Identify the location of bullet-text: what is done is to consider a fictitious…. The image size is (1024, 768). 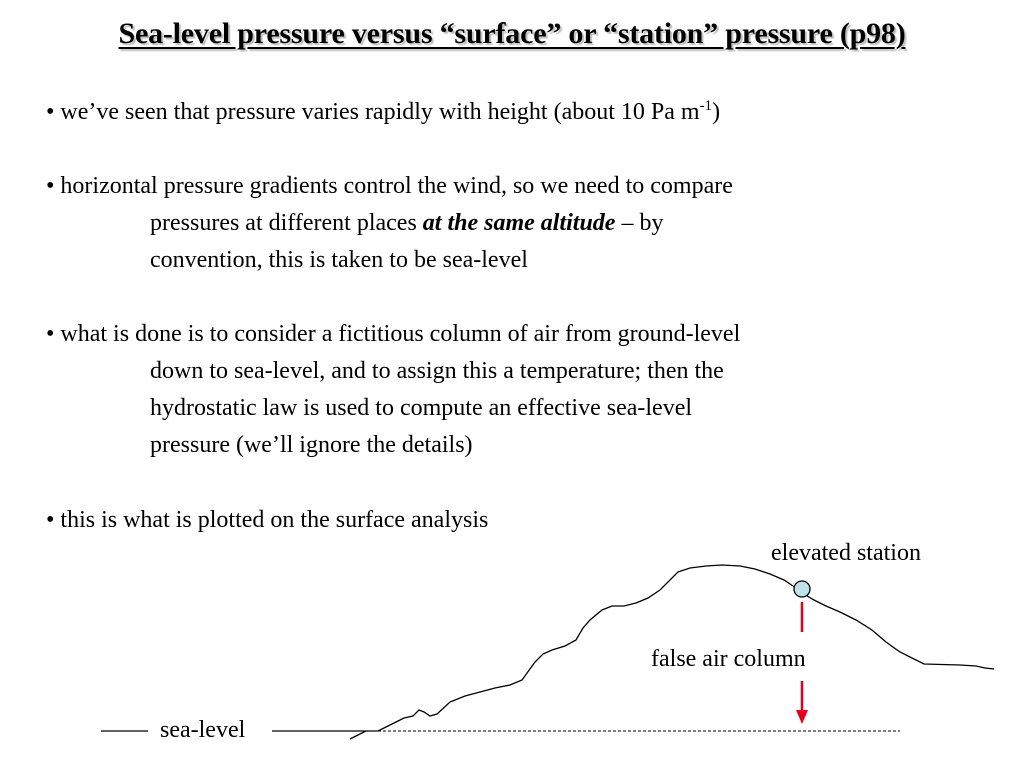
(397, 334).